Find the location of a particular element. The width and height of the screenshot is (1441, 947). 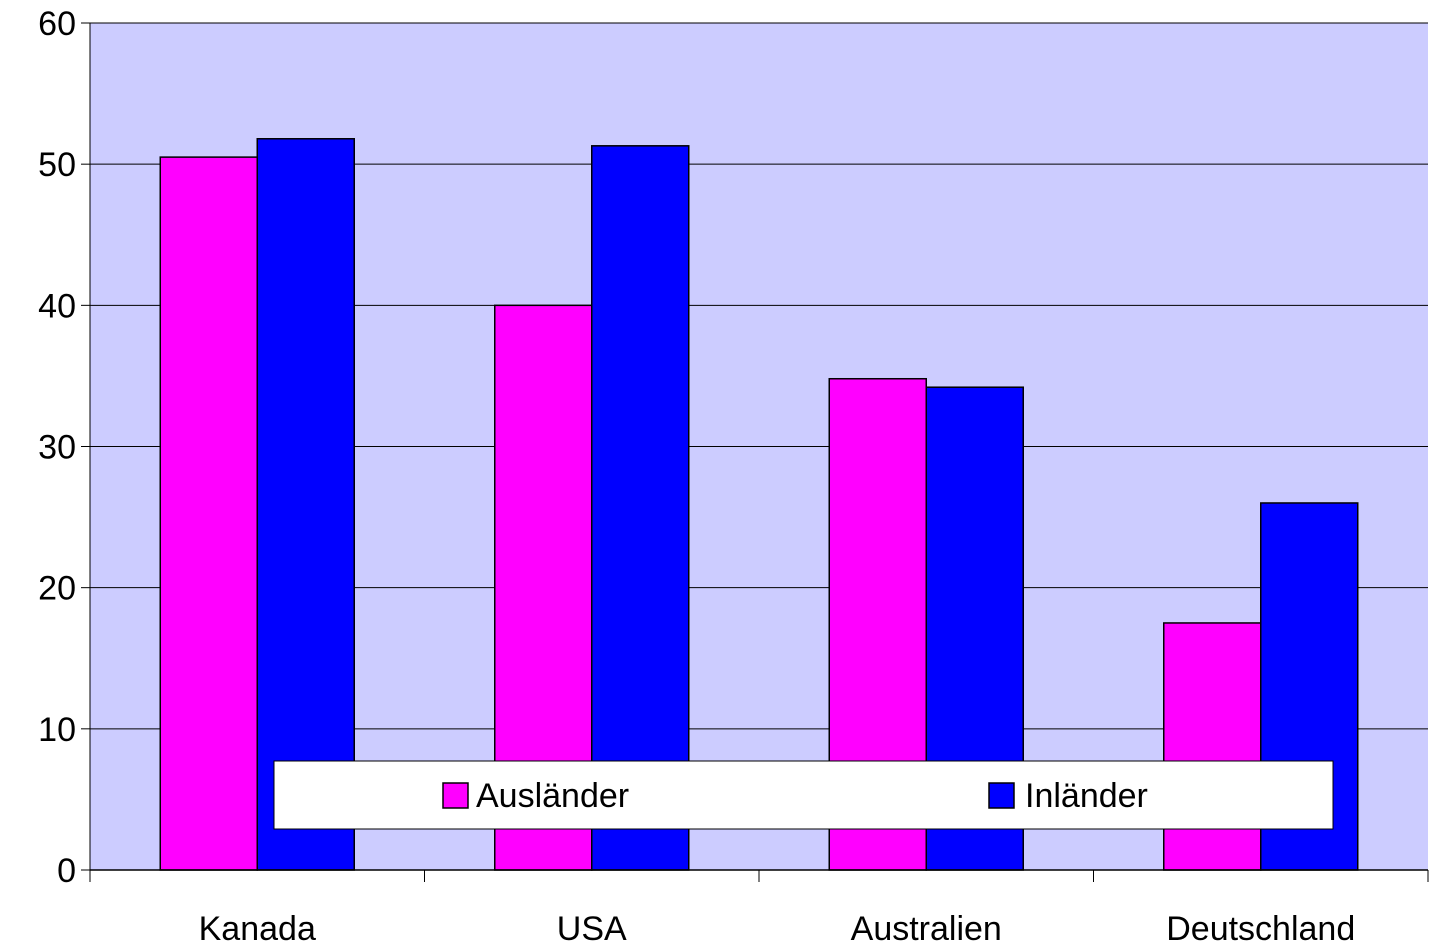

y-tick-label: 40 is located at coordinates (57, 306).